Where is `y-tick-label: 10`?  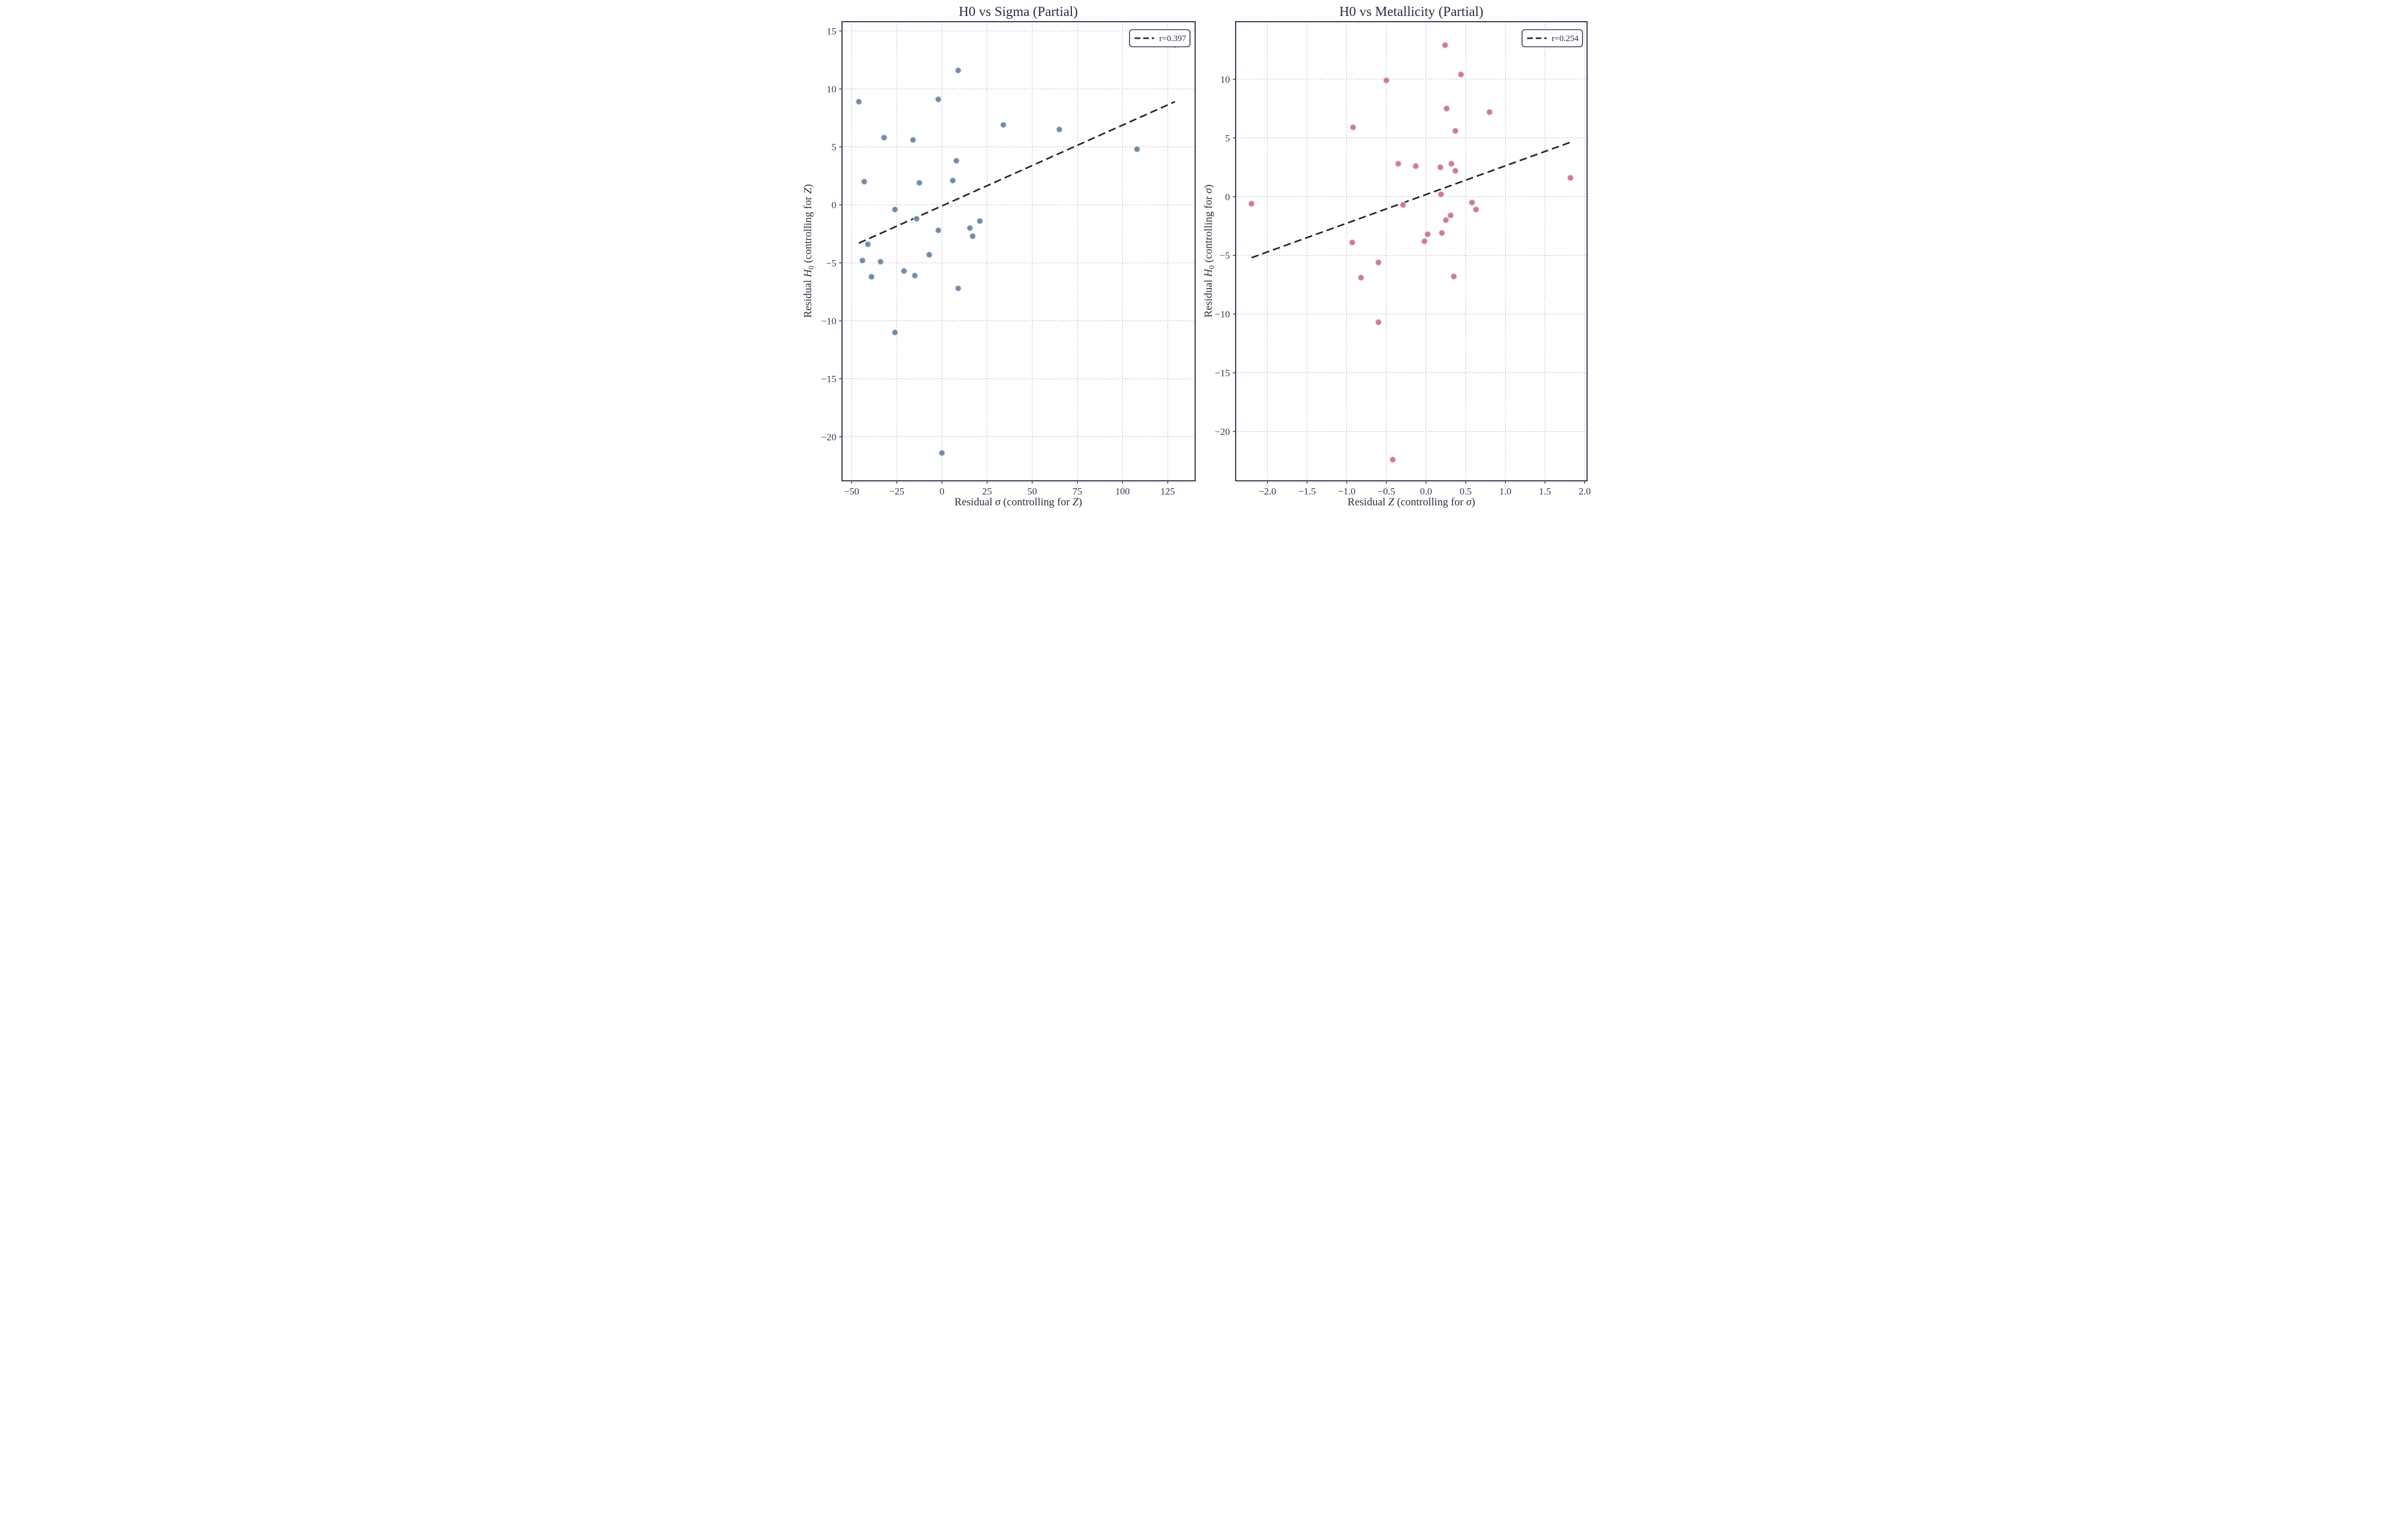
y-tick-label: 10 is located at coordinates (1225, 79).